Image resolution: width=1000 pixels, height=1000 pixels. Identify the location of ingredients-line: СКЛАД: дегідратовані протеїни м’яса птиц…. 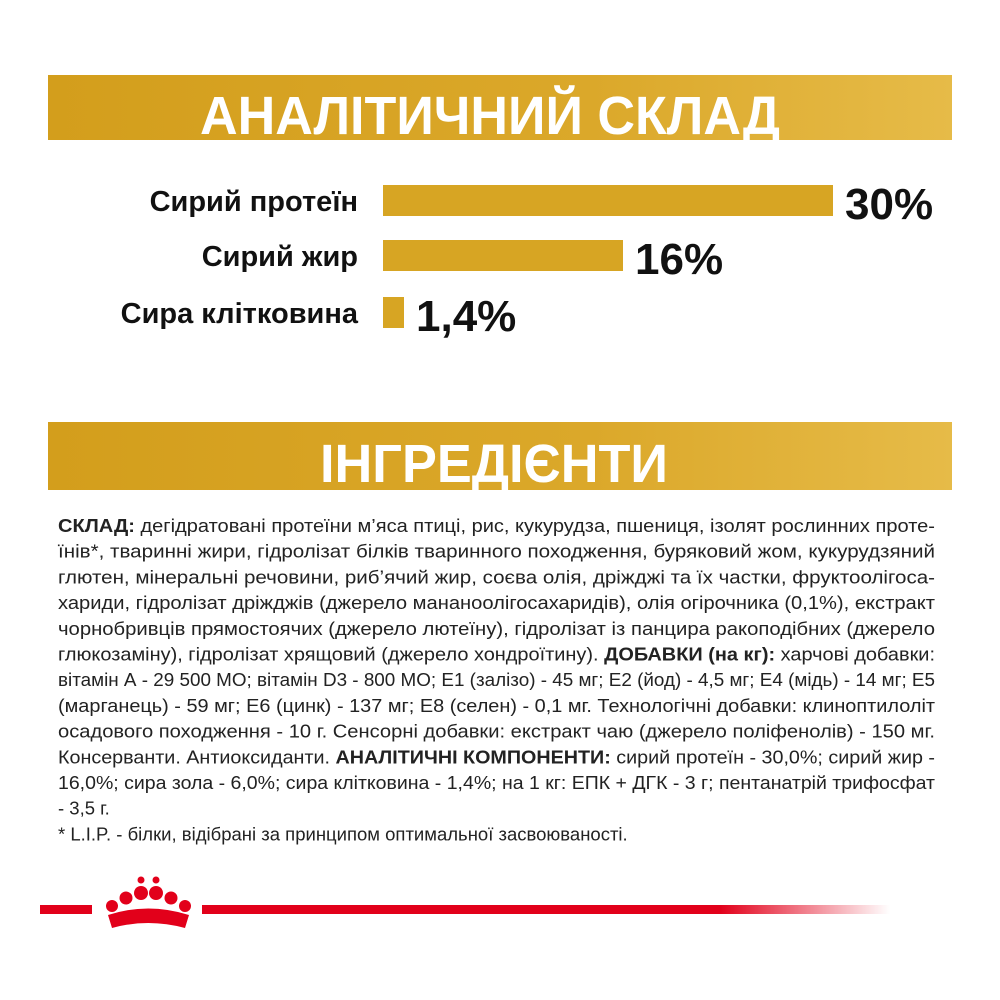
(496, 525).